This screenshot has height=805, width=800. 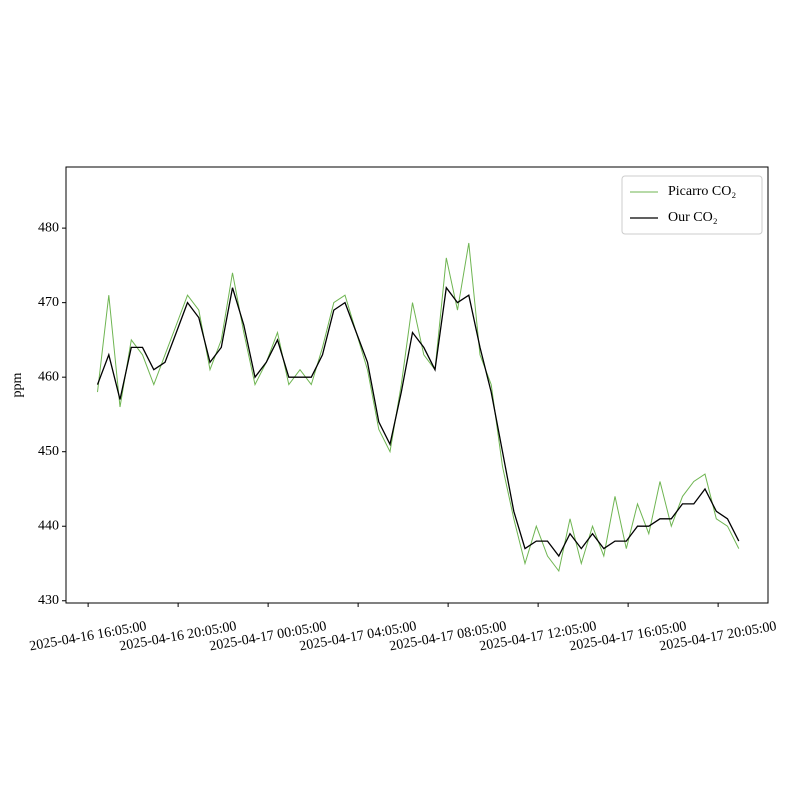 What do you see at coordinates (48, 600) in the screenshot?
I see `y-tick-label: 430` at bounding box center [48, 600].